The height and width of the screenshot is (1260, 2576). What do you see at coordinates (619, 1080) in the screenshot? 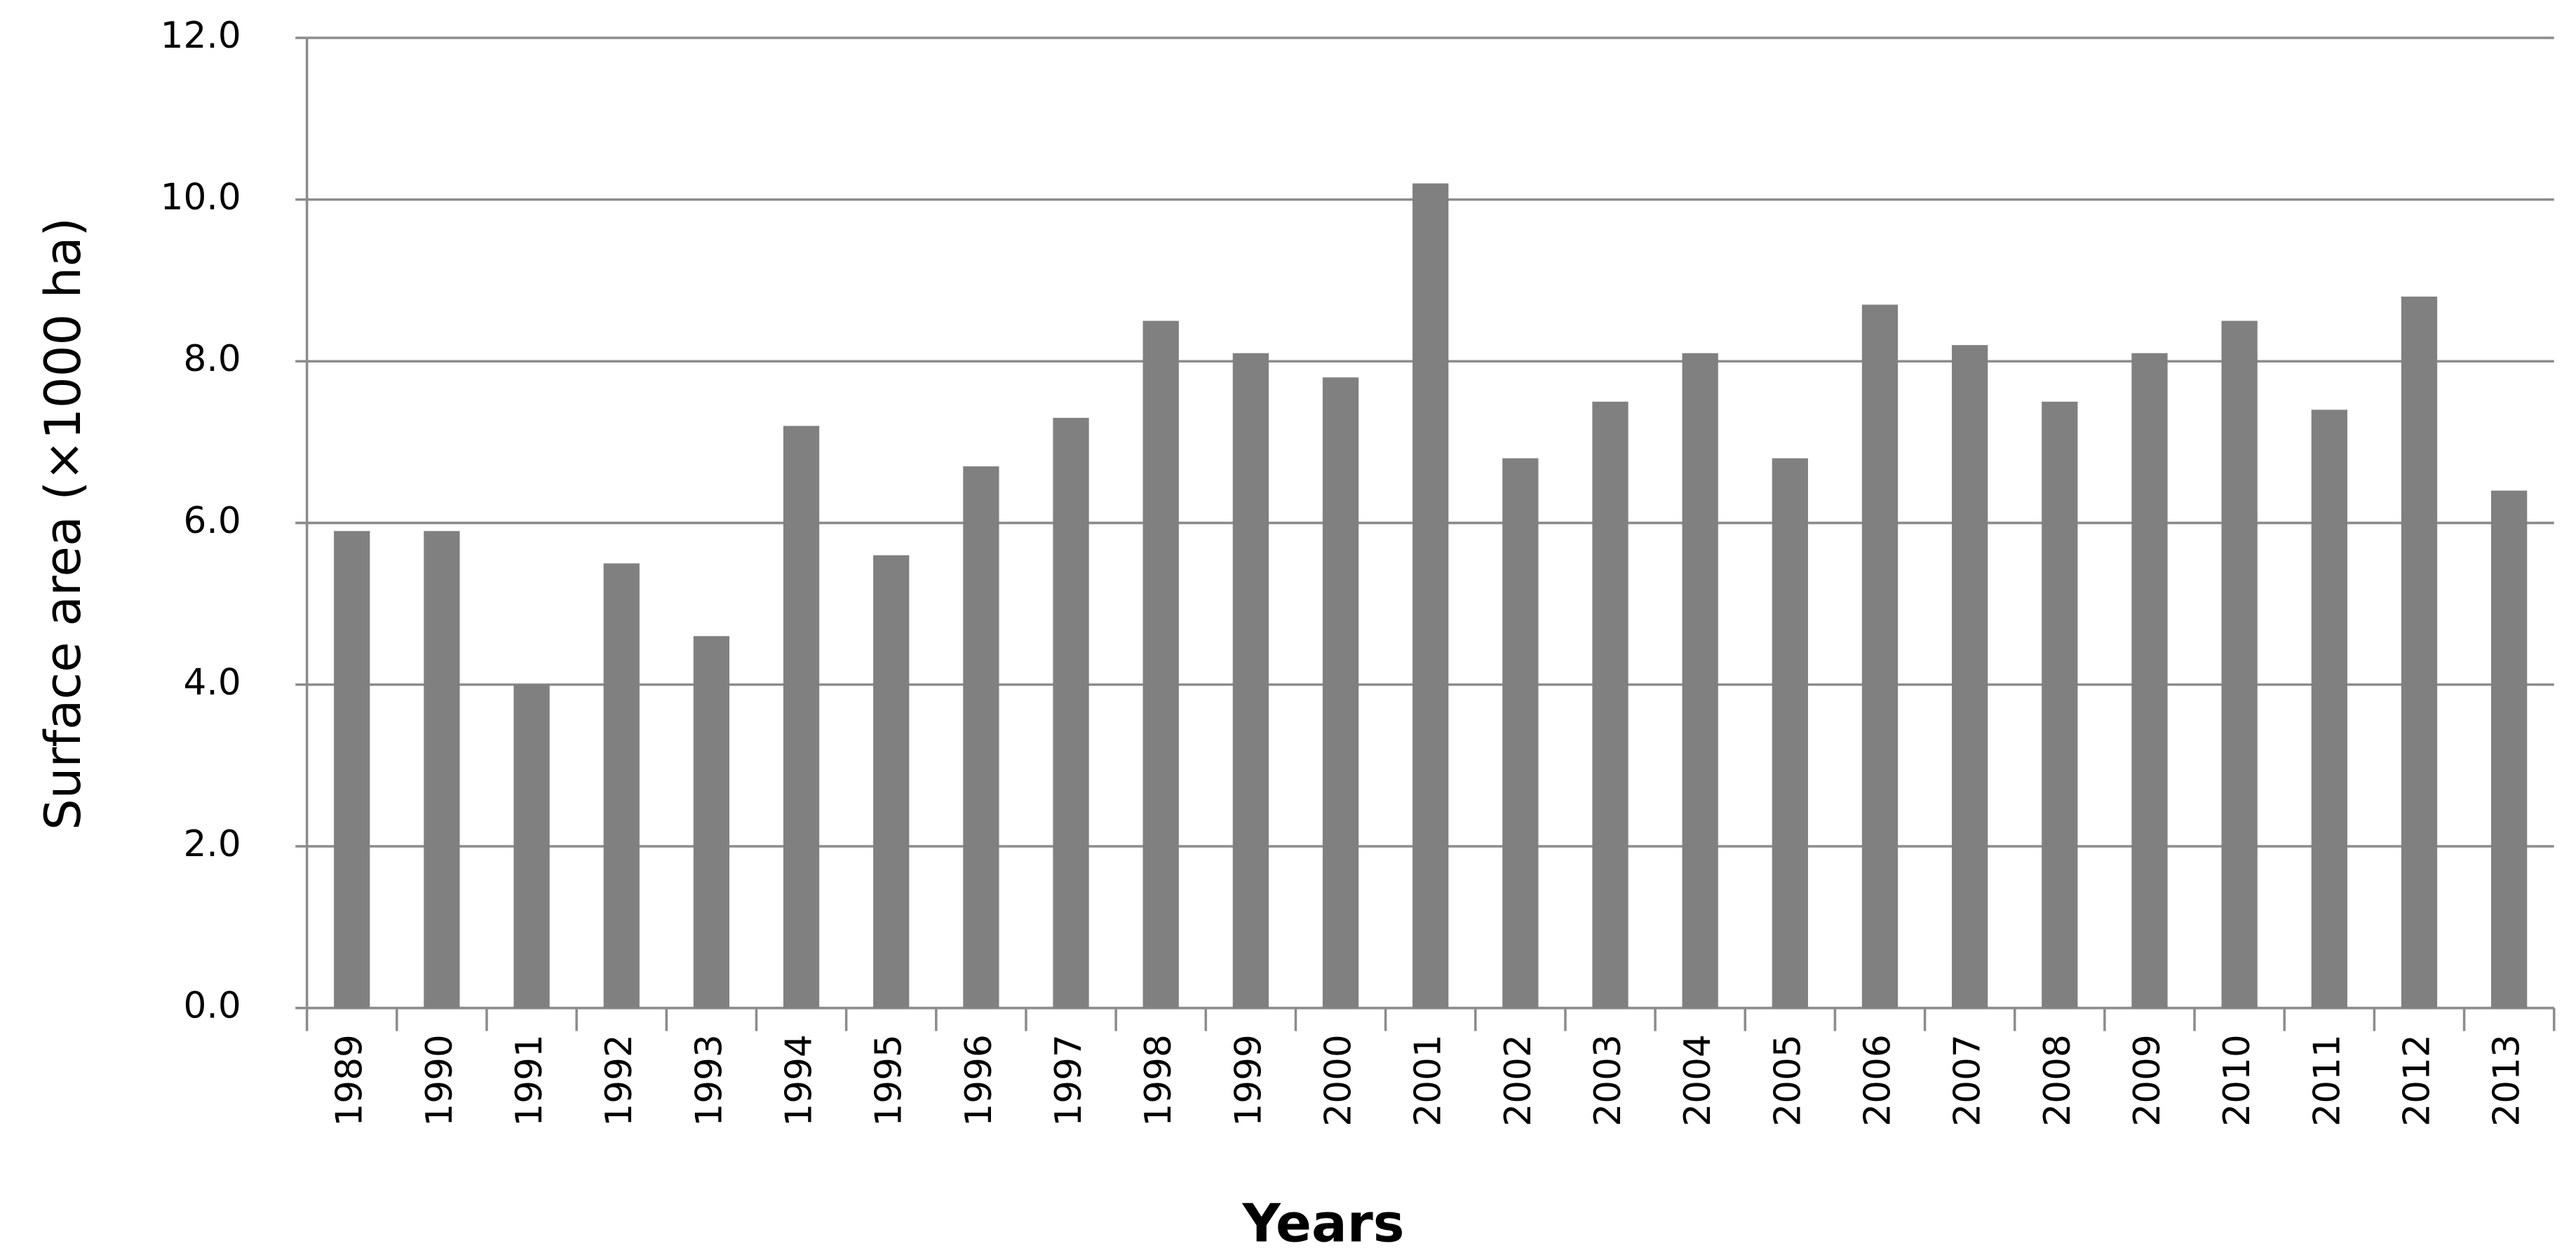
I see `x-tick-label: 1992` at bounding box center [619, 1080].